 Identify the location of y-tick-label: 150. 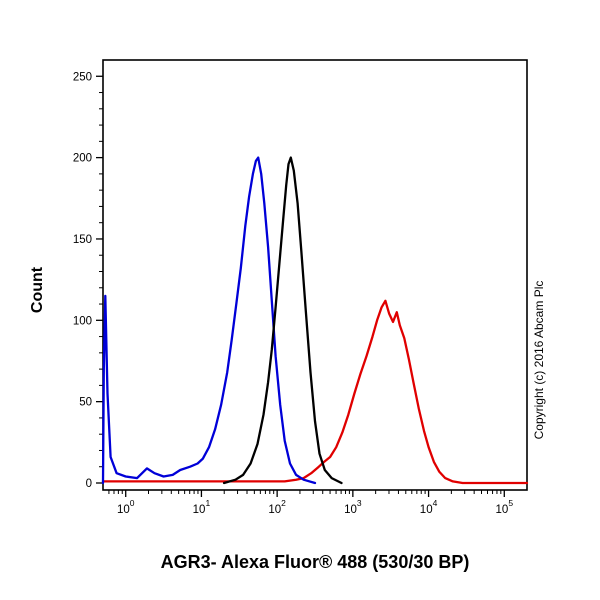
(82, 240).